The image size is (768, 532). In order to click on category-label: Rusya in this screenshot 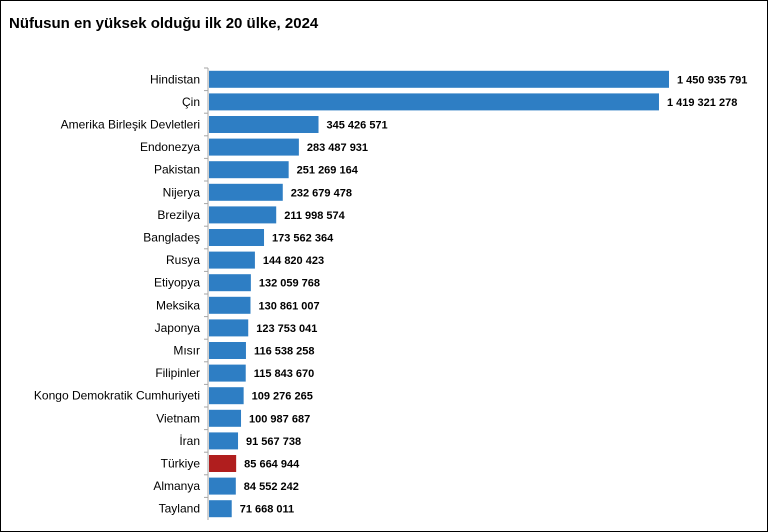, I will do `click(183, 260)`.